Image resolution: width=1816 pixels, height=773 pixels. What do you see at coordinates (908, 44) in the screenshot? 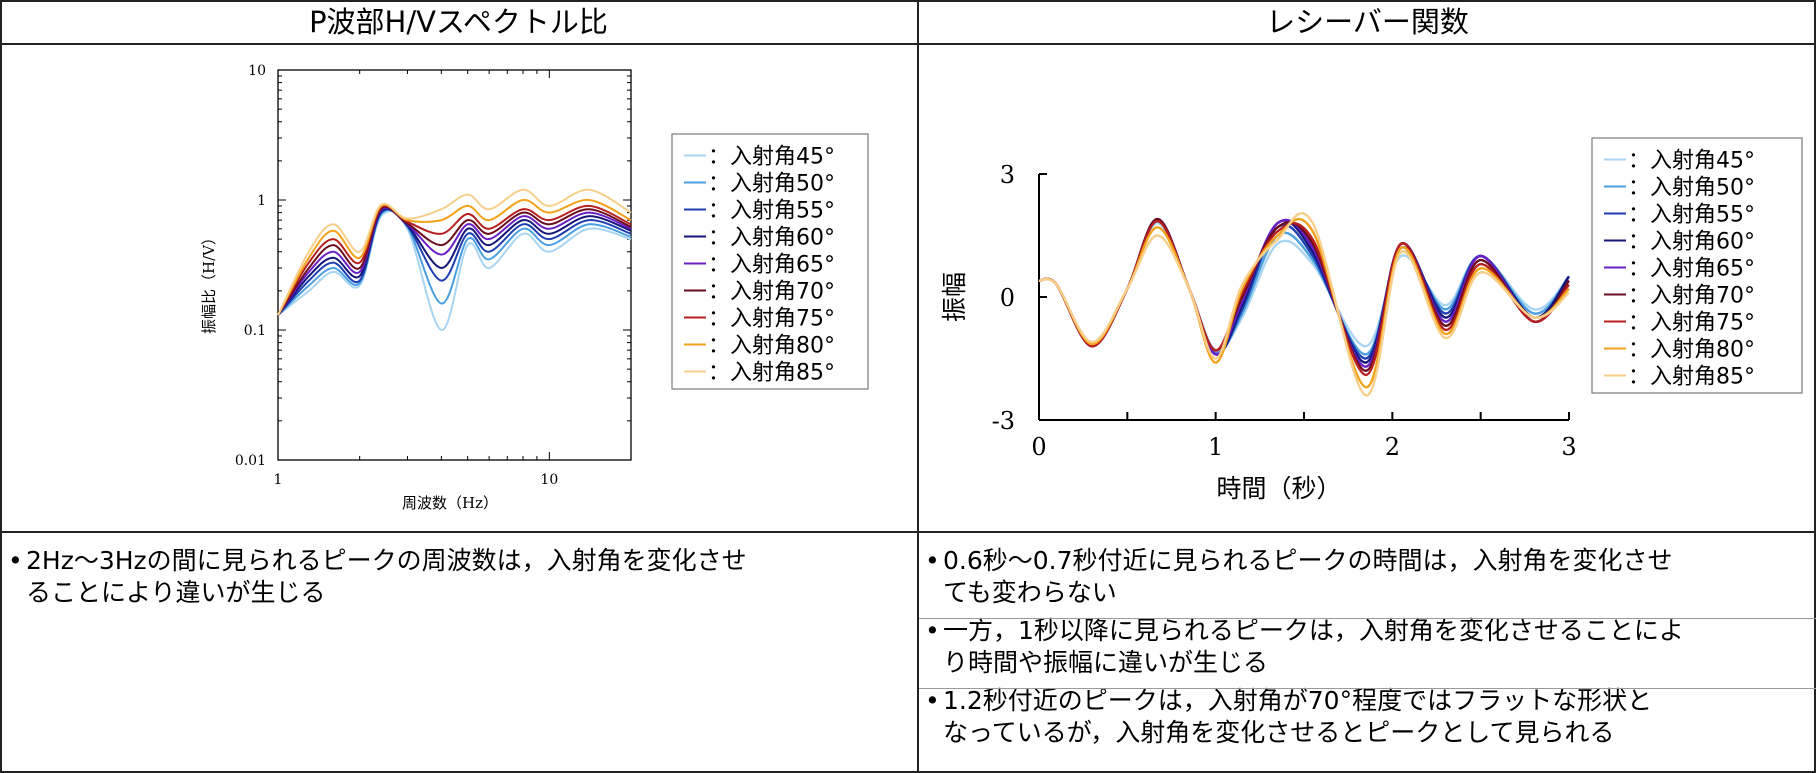
I see `header-divider` at bounding box center [908, 44].